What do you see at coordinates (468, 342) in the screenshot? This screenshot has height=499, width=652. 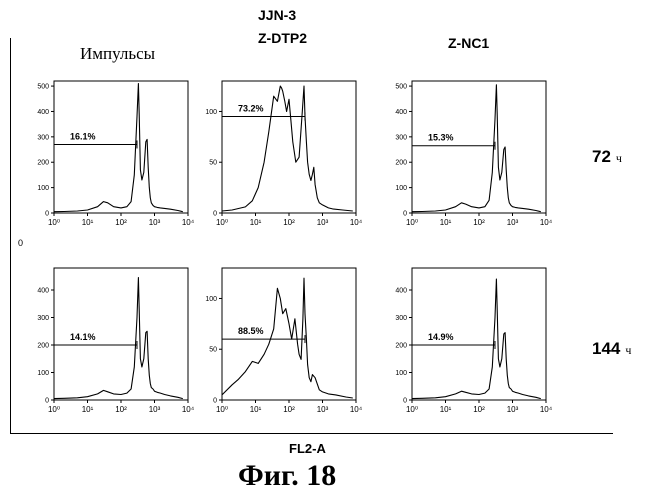 I see `histogram-144h-z-nc1: 0 100 200 300 400 10⁰ 10¹ 10² 10³ 10⁴ 14.9%` at bounding box center [468, 342].